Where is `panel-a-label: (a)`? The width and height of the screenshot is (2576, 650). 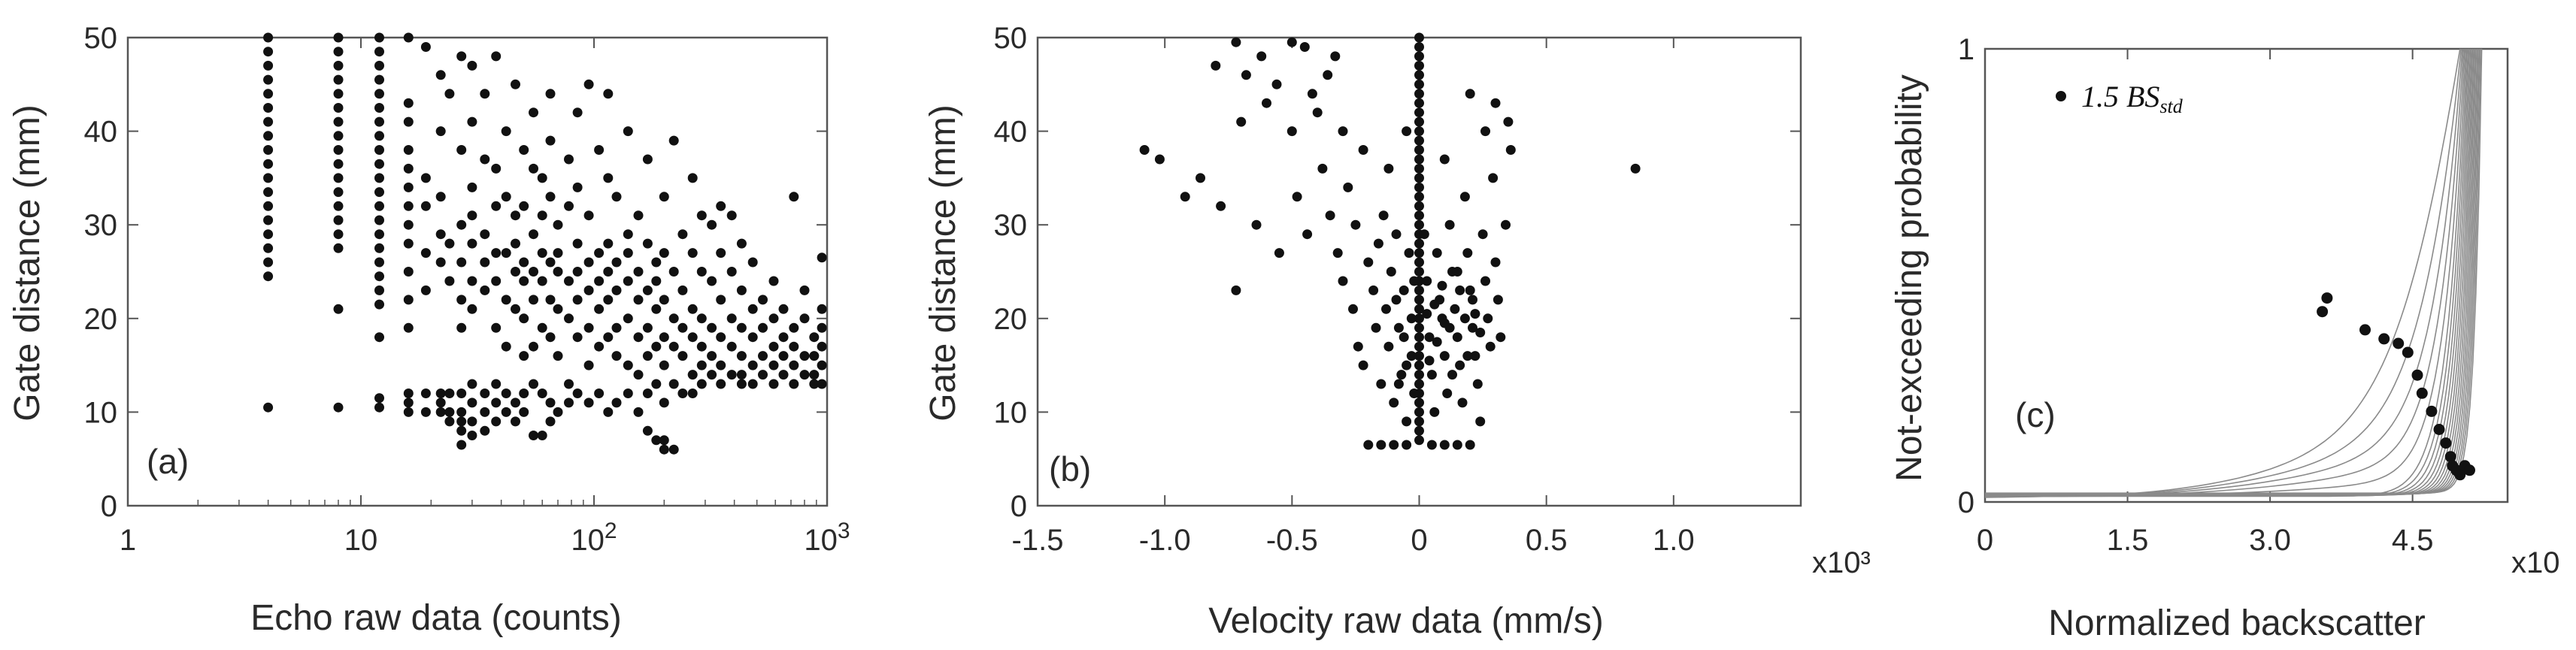
panel-a-label: (a) is located at coordinates (168, 461).